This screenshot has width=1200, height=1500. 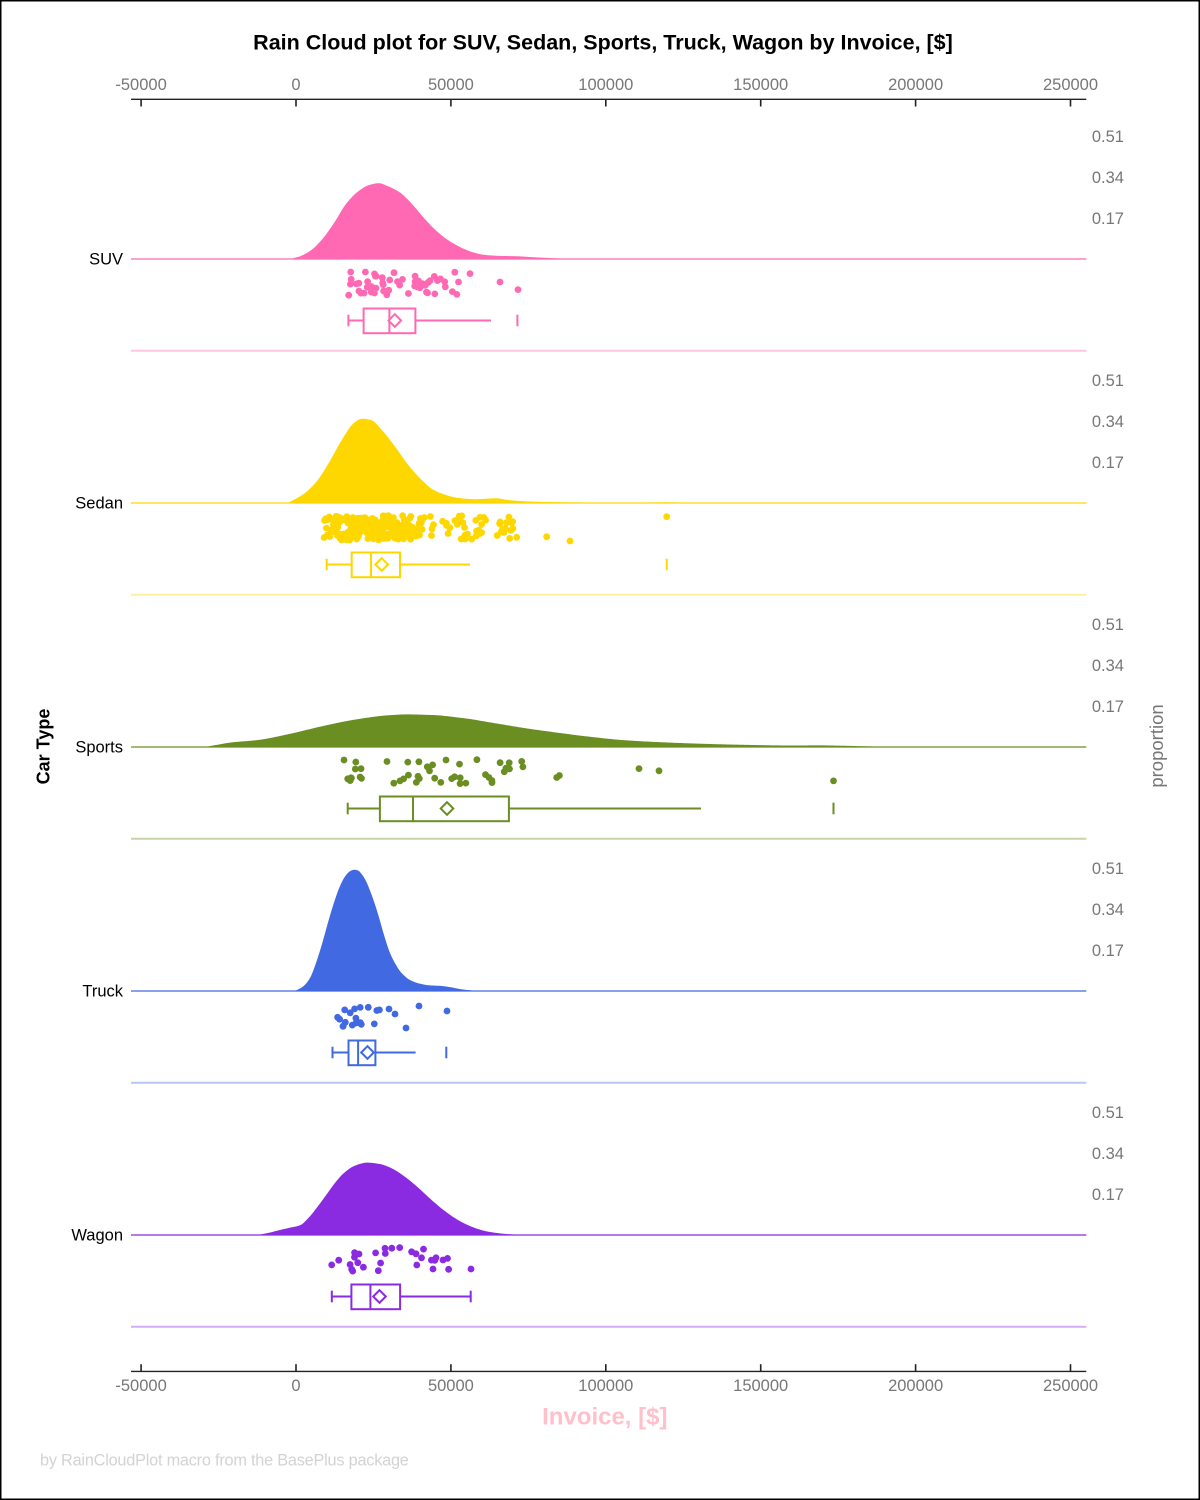 I want to click on svg-text: SUV, so click(x=106, y=260).